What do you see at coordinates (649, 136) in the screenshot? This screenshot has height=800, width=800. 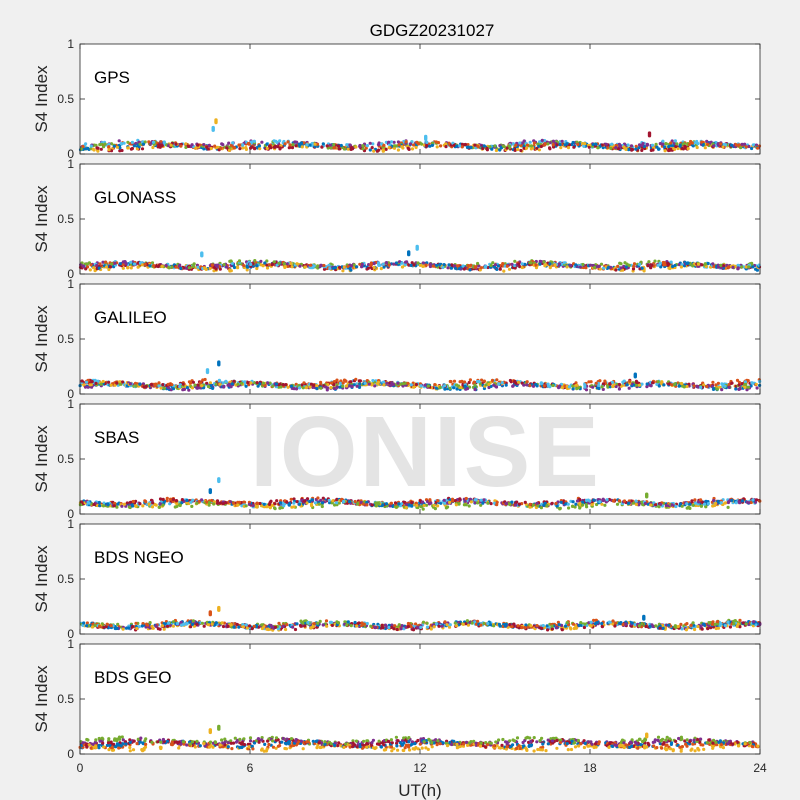 I see `spike-point` at bounding box center [649, 136].